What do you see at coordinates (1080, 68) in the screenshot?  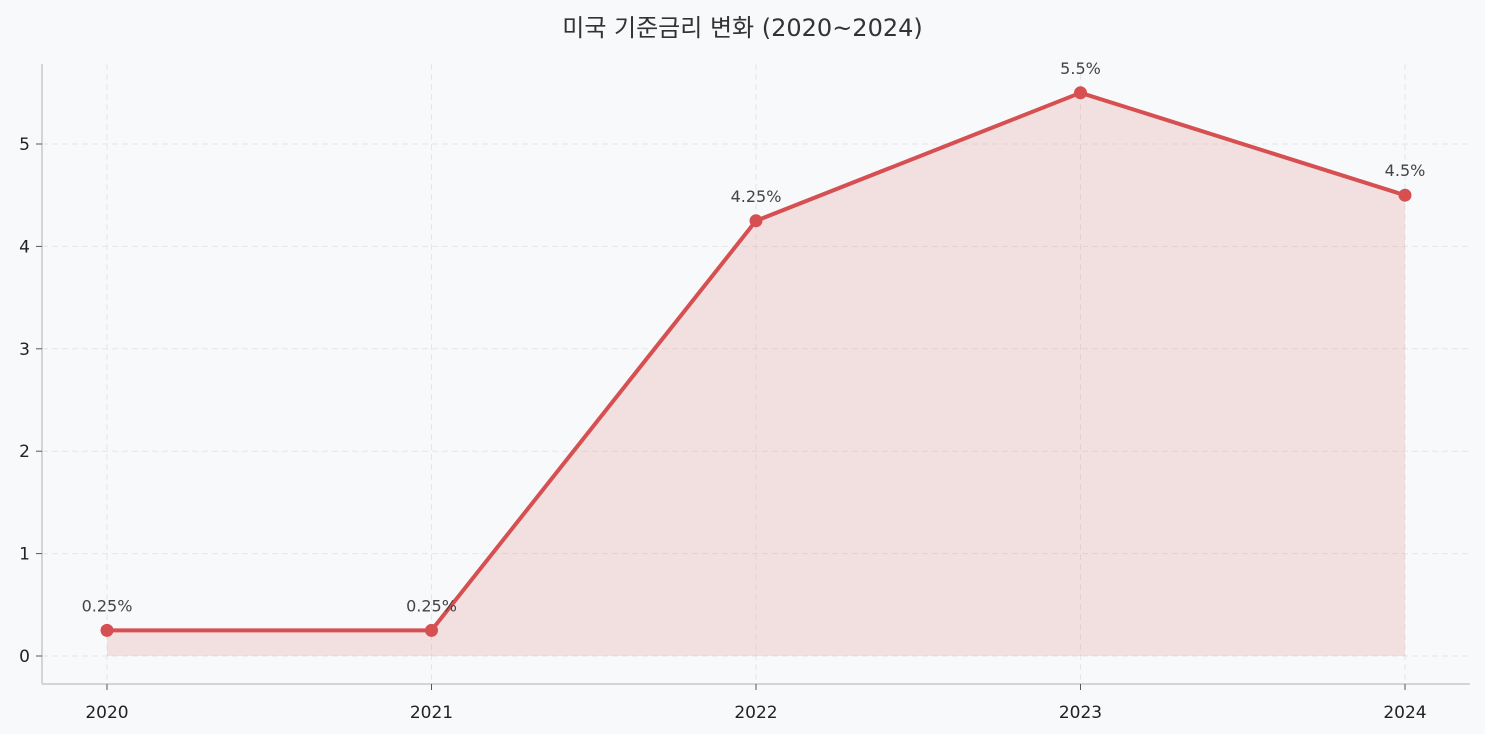 I see `data-label: 5.5%` at bounding box center [1080, 68].